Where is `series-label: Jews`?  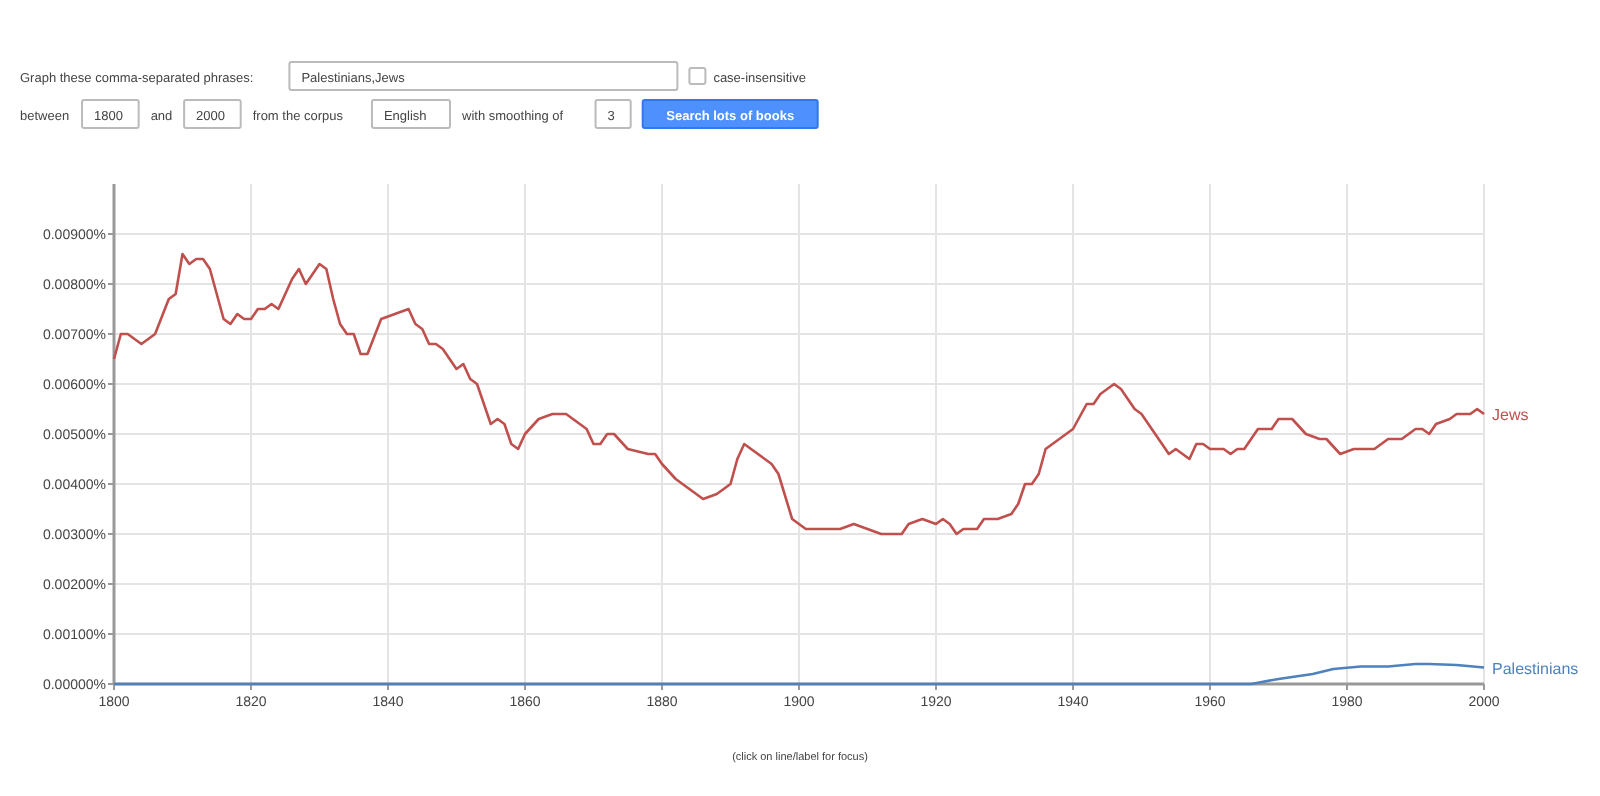 series-label: Jews is located at coordinates (1510, 415).